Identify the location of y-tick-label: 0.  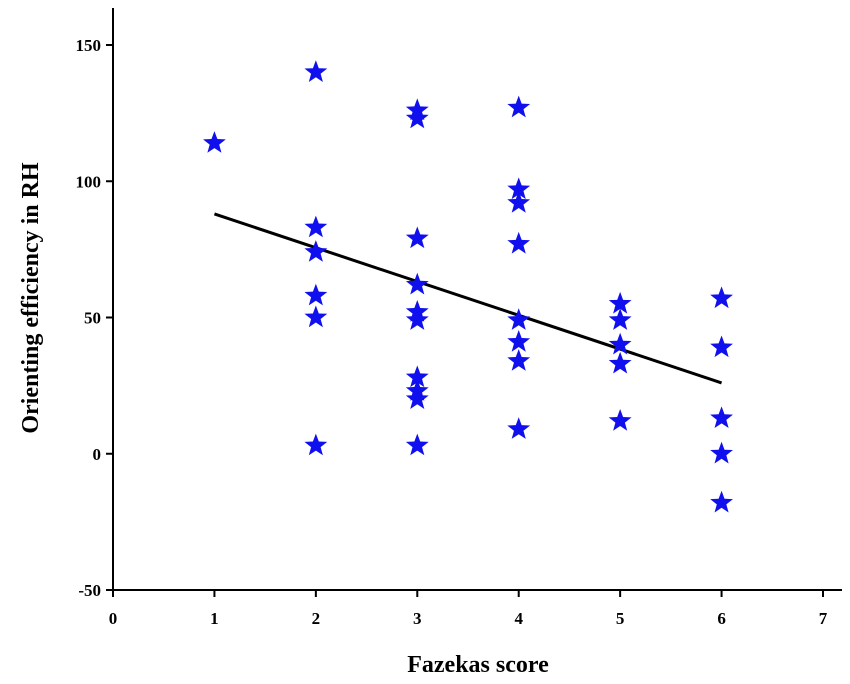
(97, 454).